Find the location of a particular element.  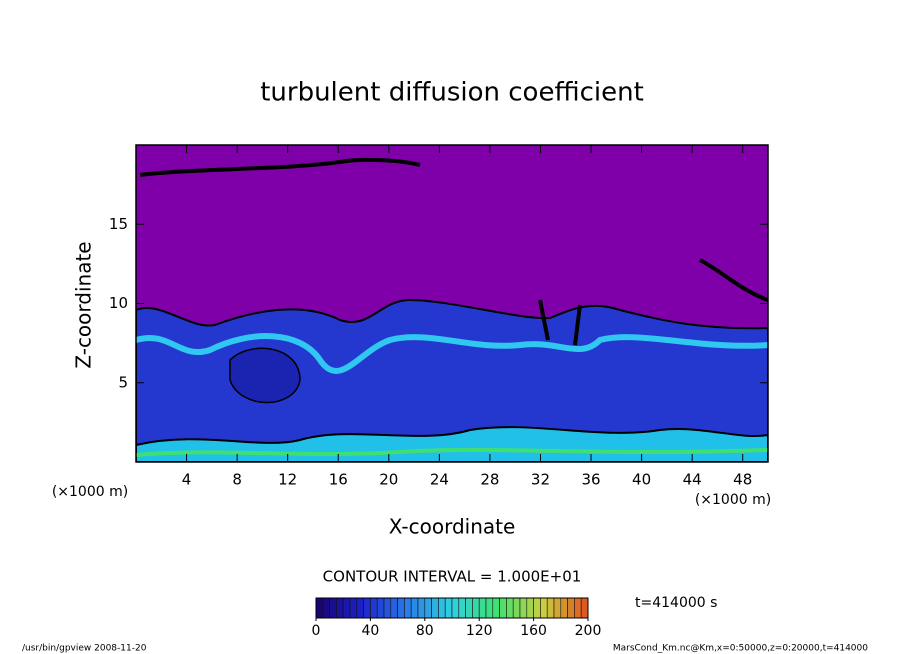

chart-title: turbulent diffusion coefficient is located at coordinates (452, 93).